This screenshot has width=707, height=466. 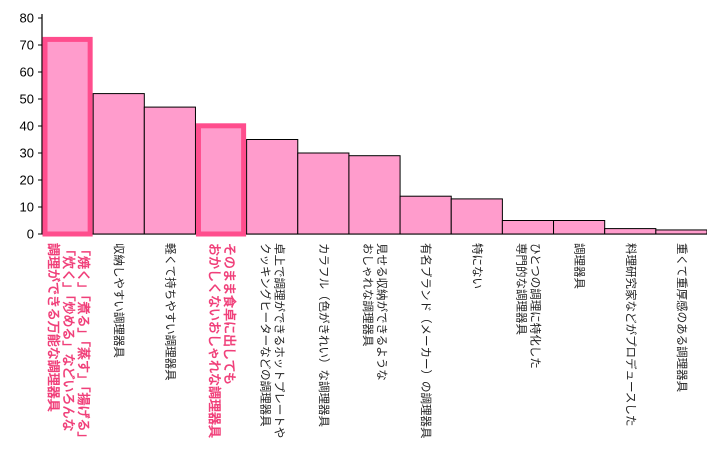 I want to click on category-label: 有名ブランド（メーカー）の調理器具, so click(x=426, y=341).